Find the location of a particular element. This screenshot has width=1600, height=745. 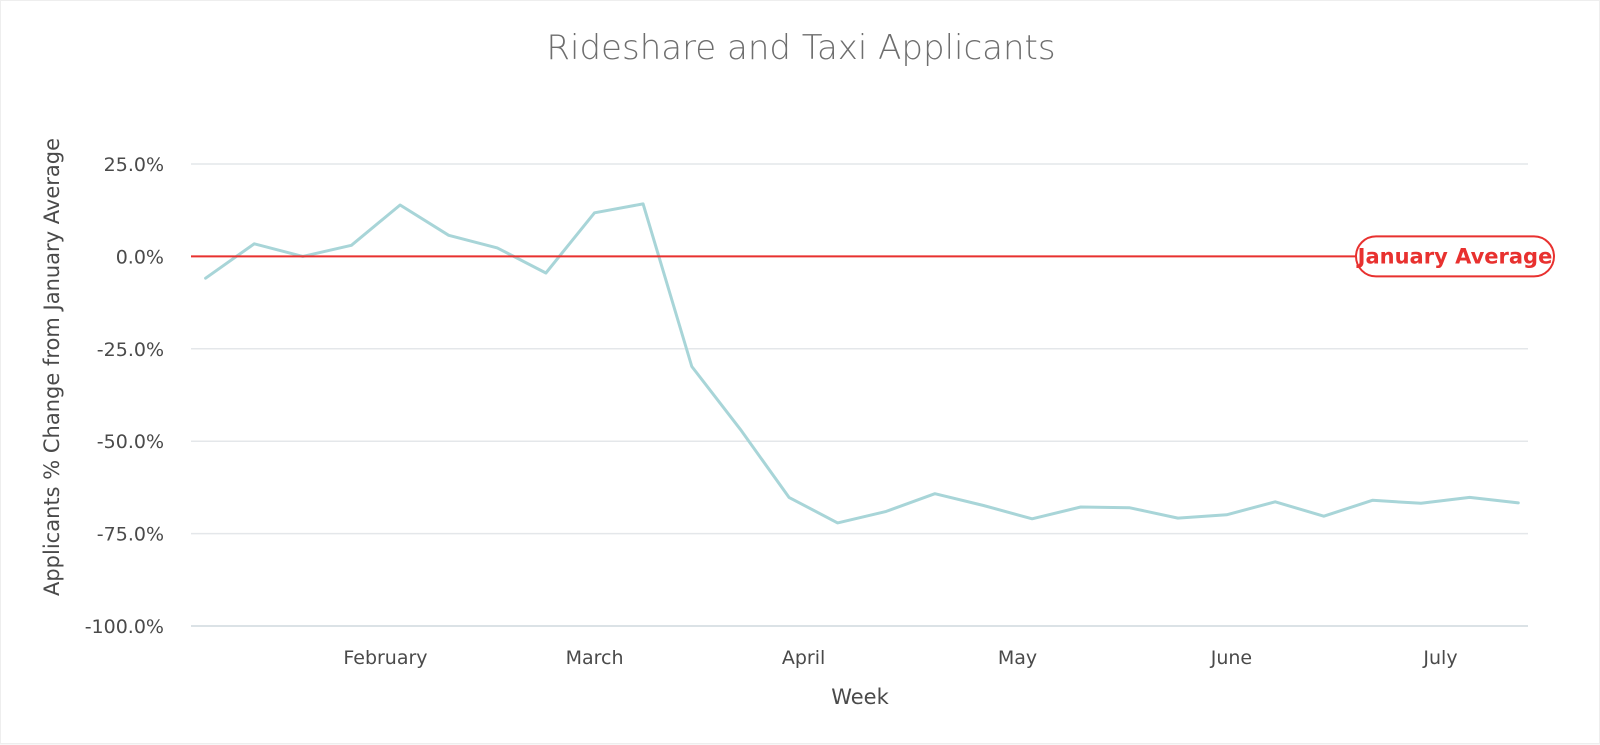

y-tick-label: 25.0% is located at coordinates (134, 165).